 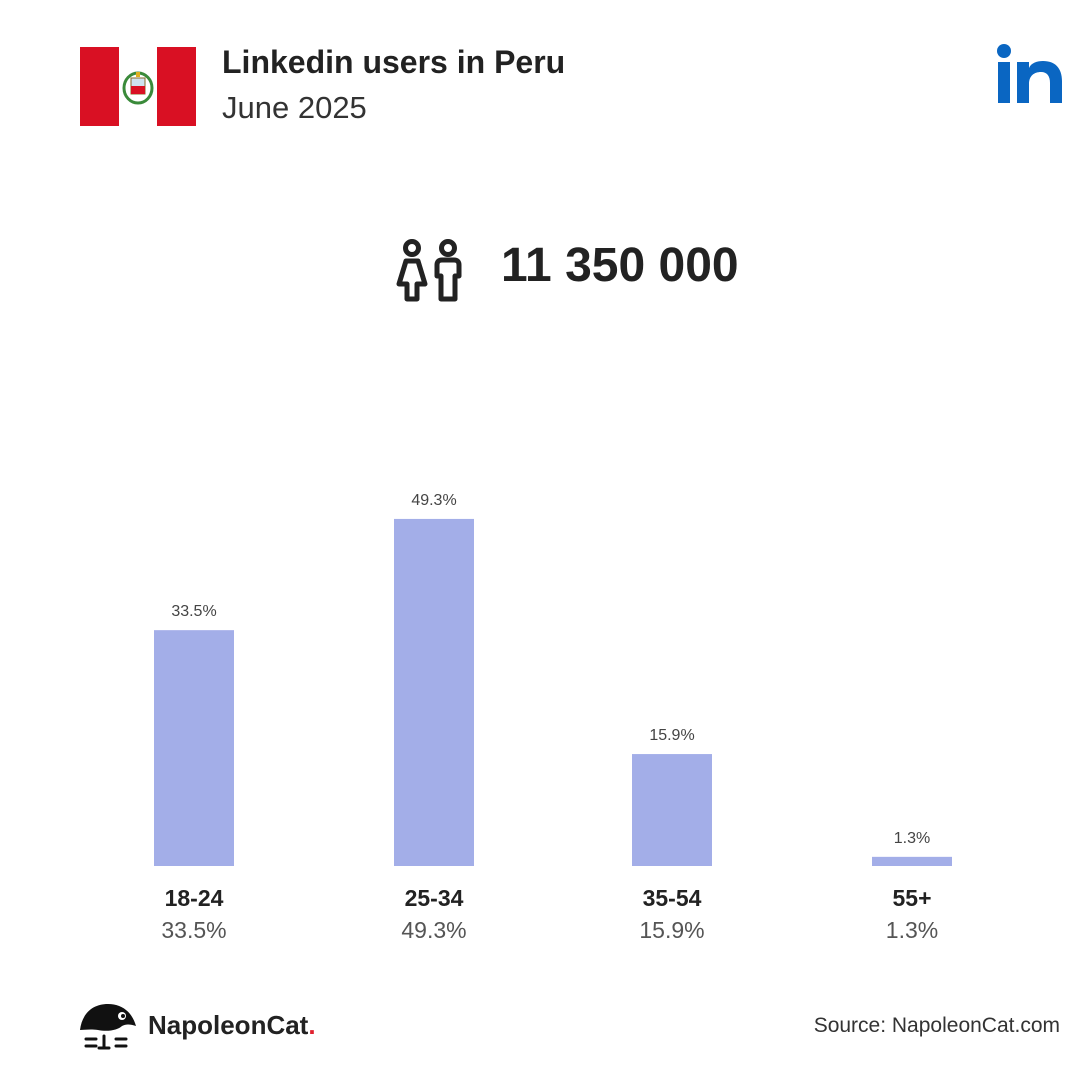 What do you see at coordinates (672, 898) in the screenshot?
I see `category-label: 35-54` at bounding box center [672, 898].